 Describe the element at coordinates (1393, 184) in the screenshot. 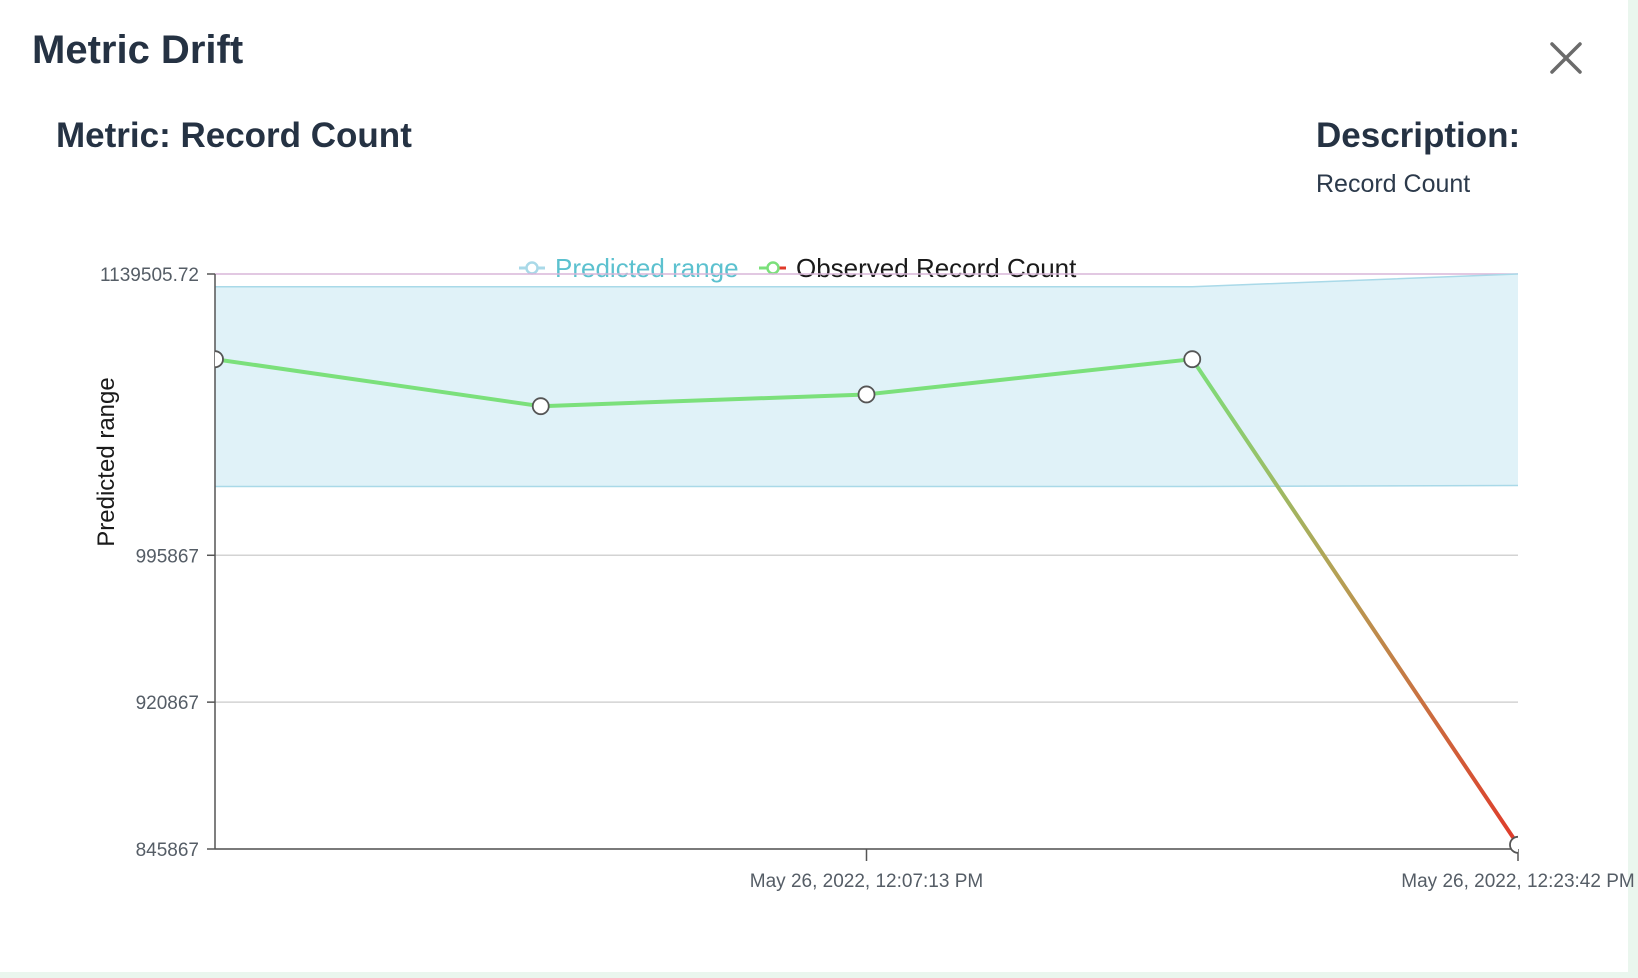

I see `description-value: Record Count` at that location.